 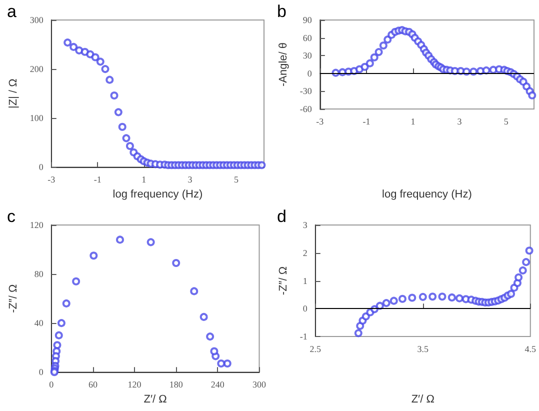 I want to click on y-tick-label: 3, so click(x=305, y=225).